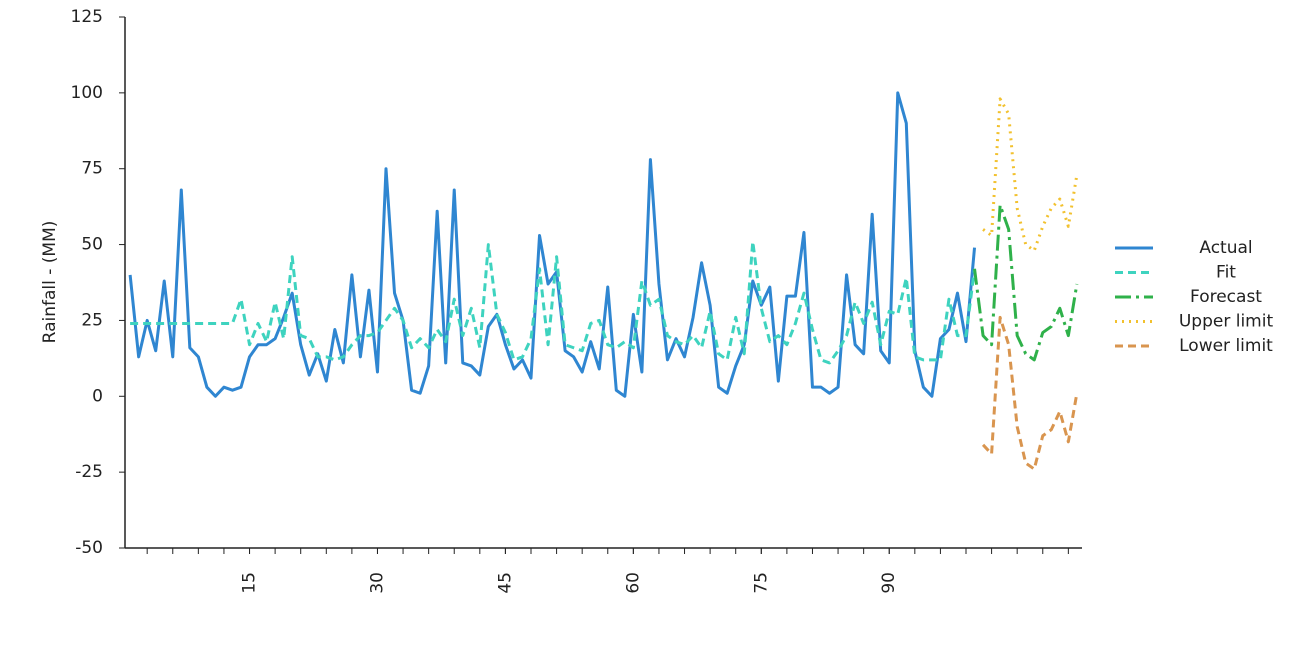 The height and width of the screenshot is (649, 1302). What do you see at coordinates (97, 396) in the screenshot?
I see `y-tick-label: 0` at bounding box center [97, 396].